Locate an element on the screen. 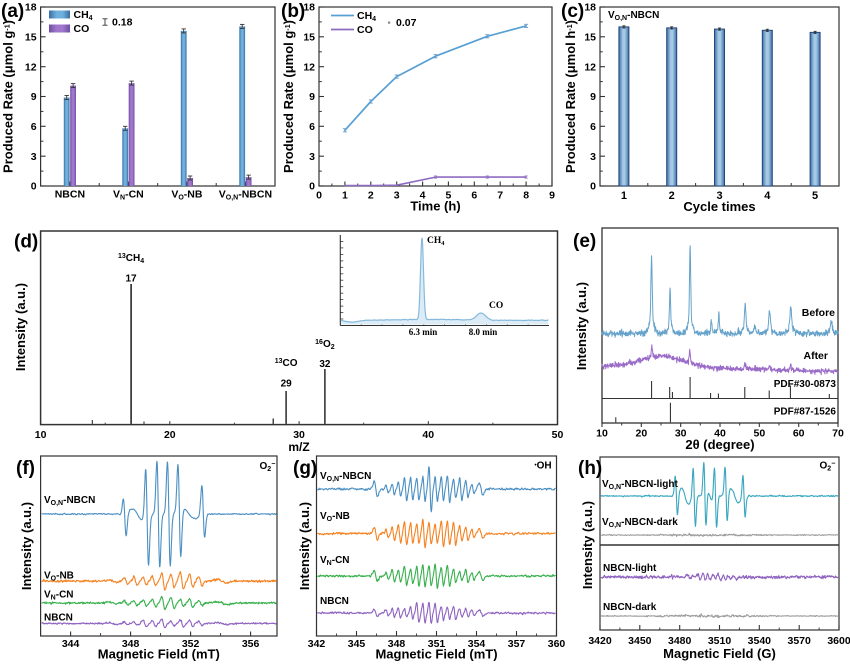 The image size is (850, 671). svg-text: m/Z is located at coordinates (298, 447).